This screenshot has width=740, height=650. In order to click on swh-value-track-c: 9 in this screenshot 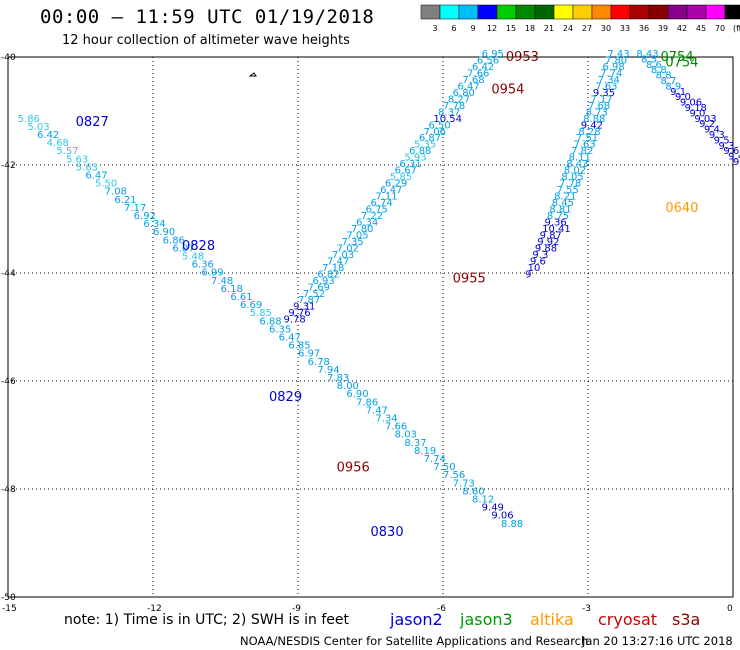, I will do `click(528, 274)`.